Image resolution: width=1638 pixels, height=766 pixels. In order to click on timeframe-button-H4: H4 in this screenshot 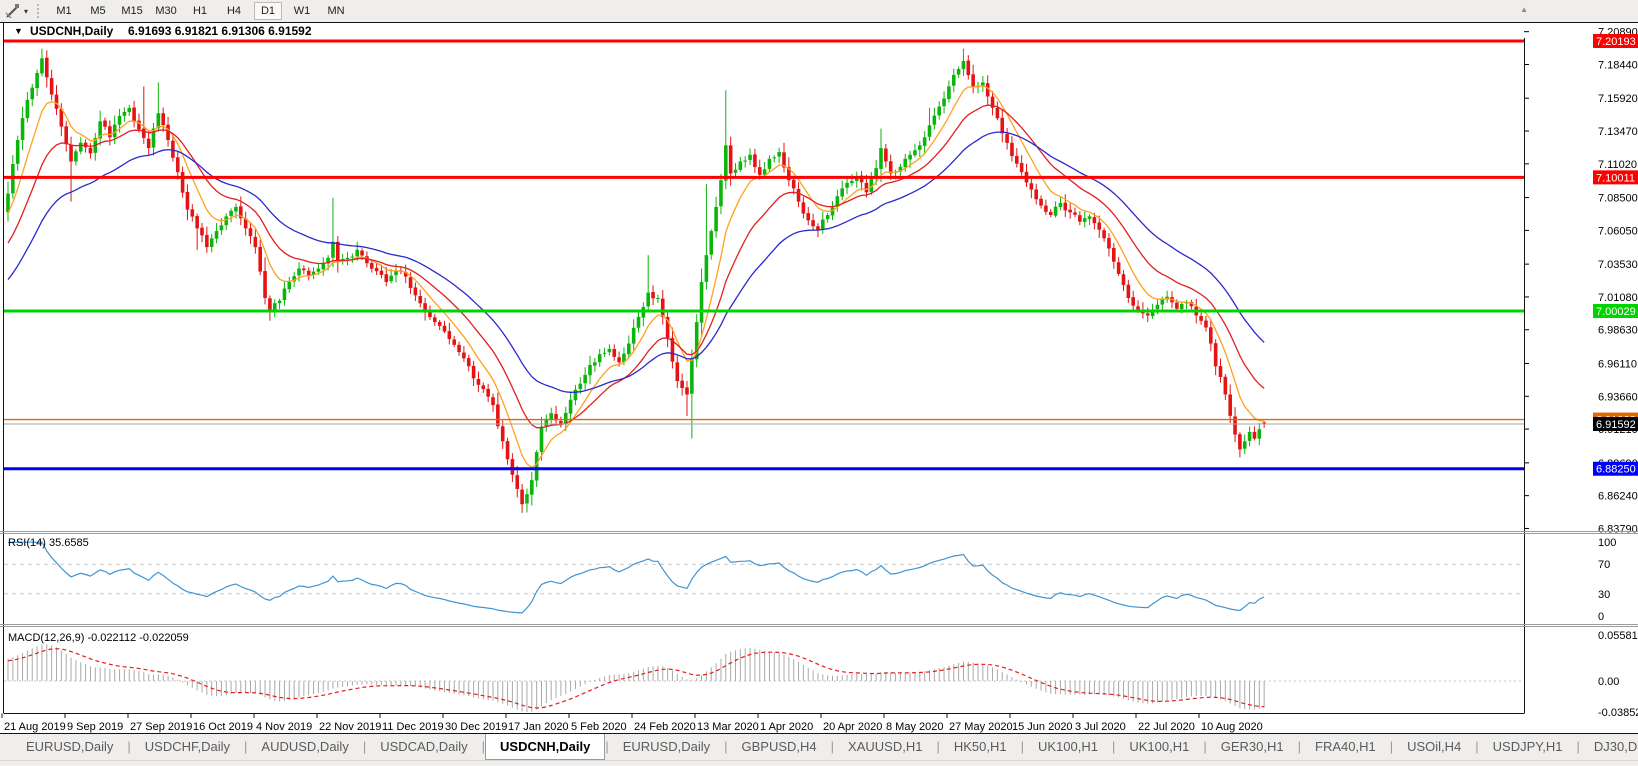, I will do `click(234, 11)`.